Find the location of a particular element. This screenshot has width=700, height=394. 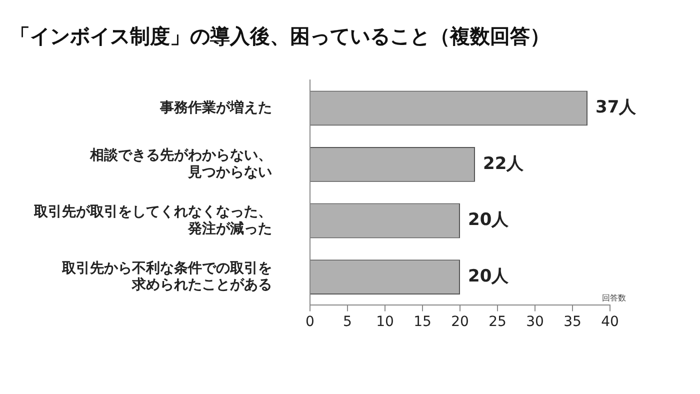

y-tick-label: 取引先から不利な条件での取引を求められたことがある is located at coordinates (166, 277).